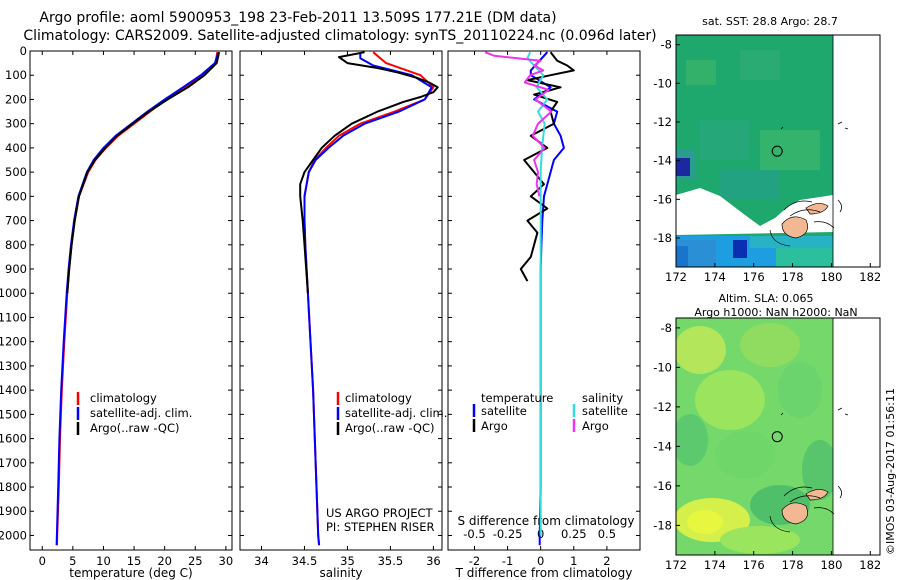  What do you see at coordinates (13, 535) in the screenshot?
I see `depth-tick-label: 2000` at bounding box center [13, 535].